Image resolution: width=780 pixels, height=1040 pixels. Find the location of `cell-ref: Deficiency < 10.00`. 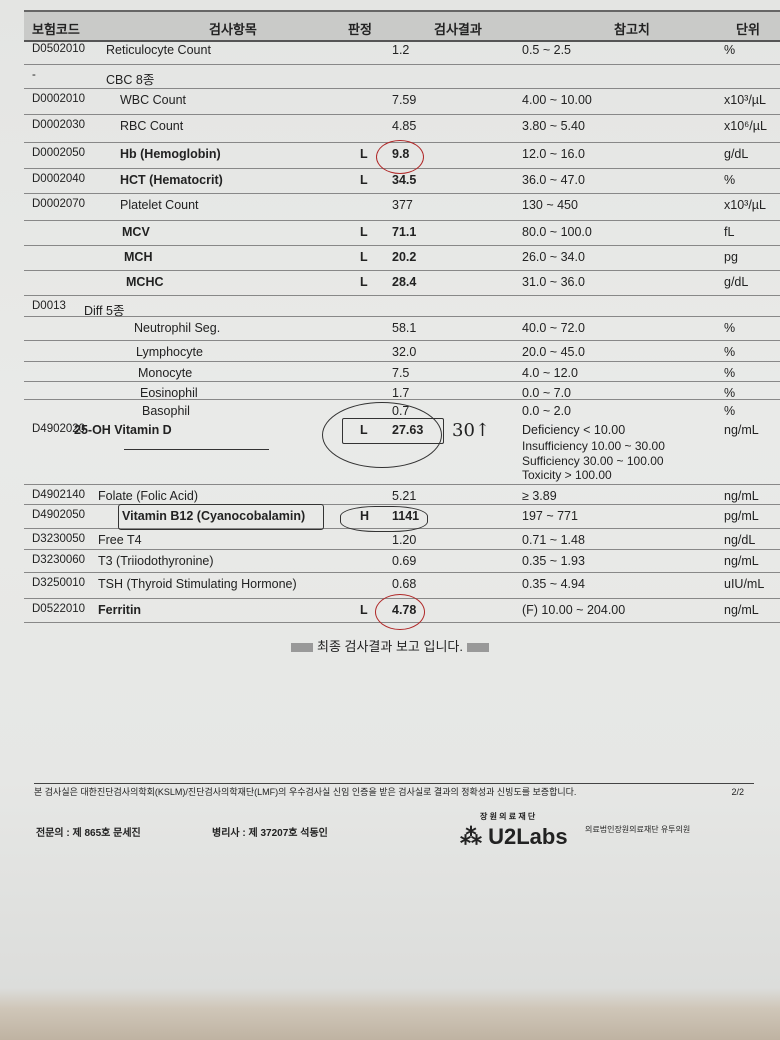

cell-ref: Deficiency < 10.00 is located at coordinates (574, 430).